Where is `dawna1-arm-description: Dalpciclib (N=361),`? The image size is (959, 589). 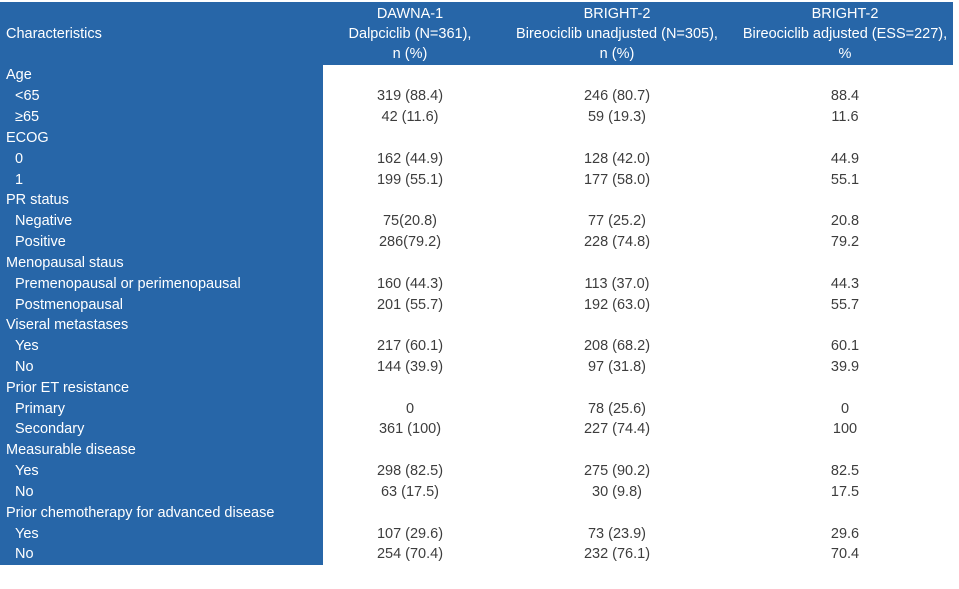 dawna1-arm-description: Dalpciclib (N=361), is located at coordinates (410, 33).